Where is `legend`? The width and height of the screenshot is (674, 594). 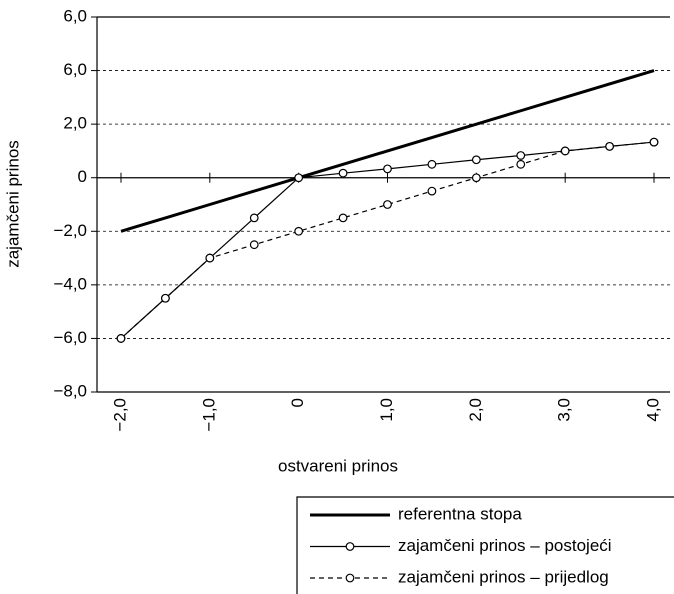
legend is located at coordinates (485, 545).